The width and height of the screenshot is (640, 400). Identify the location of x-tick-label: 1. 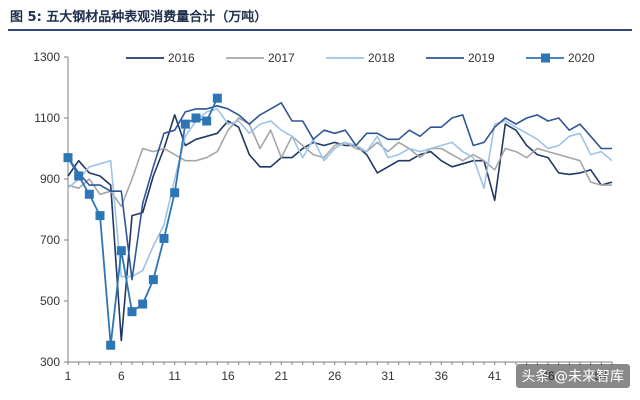
(68, 376).